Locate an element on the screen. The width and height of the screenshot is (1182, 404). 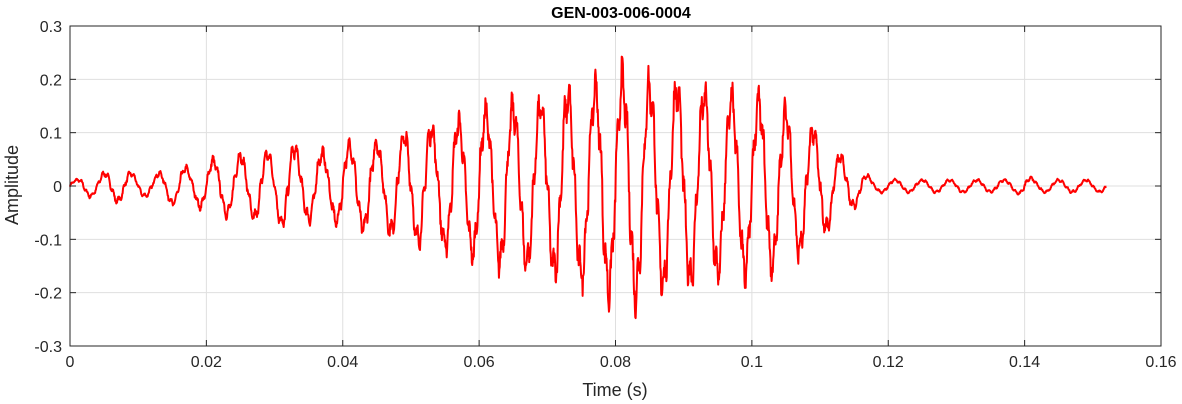
x-tick-label: 0.08 is located at coordinates (615, 362).